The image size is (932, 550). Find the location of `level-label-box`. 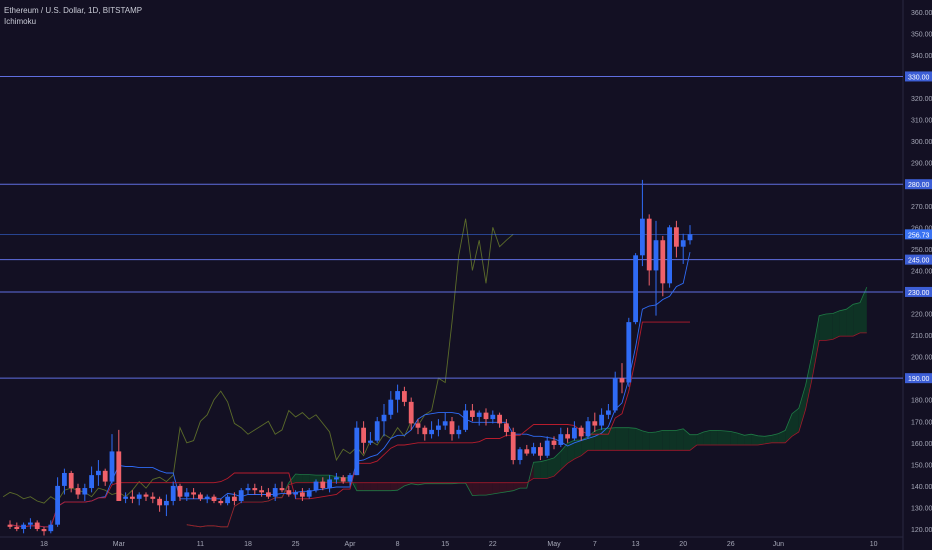

level-label-box is located at coordinates (918, 184).